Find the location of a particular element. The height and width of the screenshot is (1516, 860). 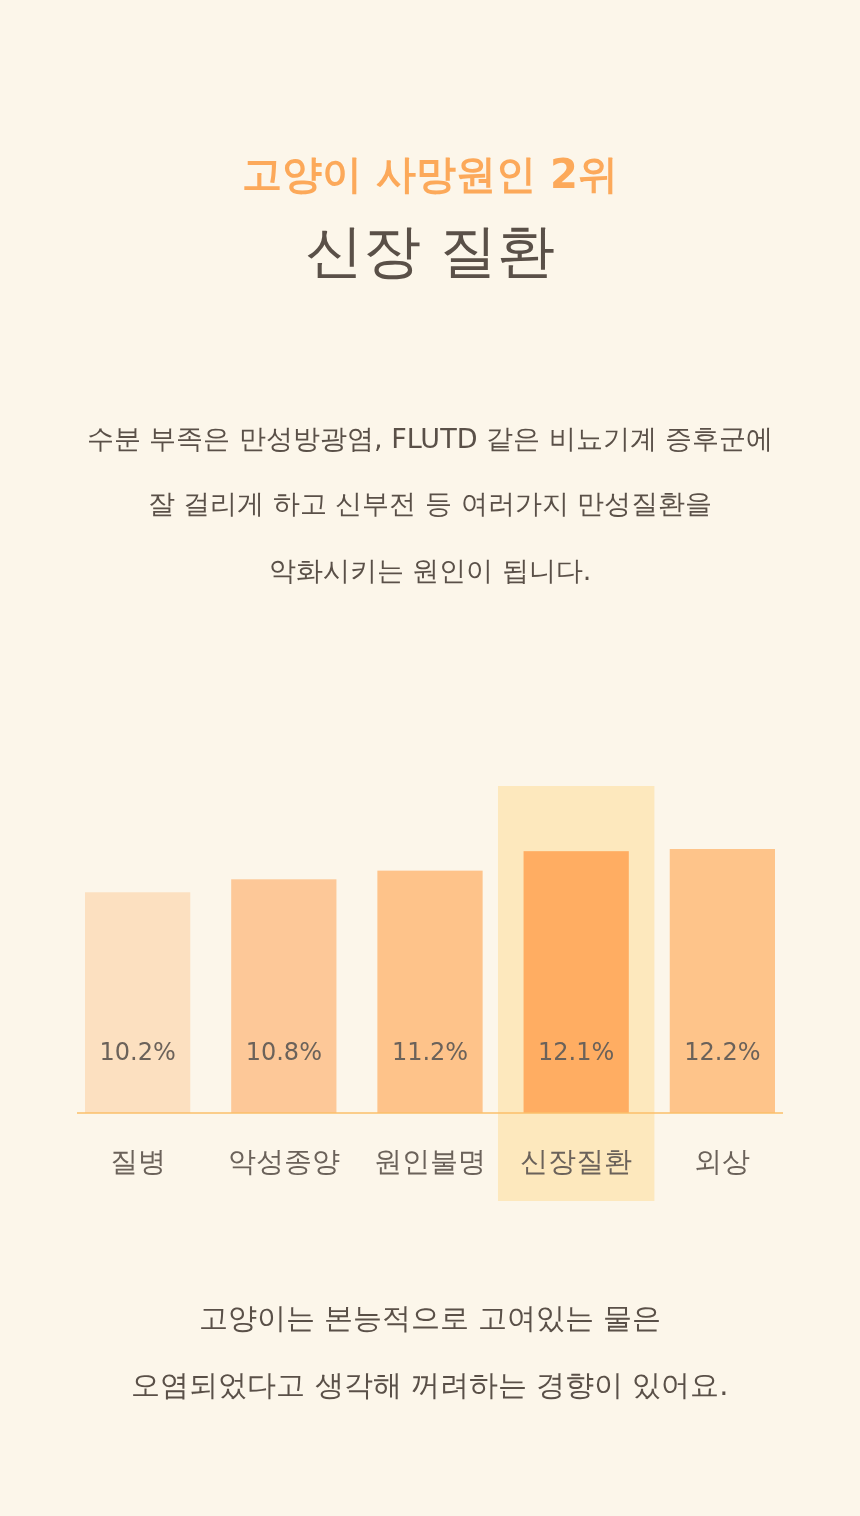

x-tick-label: 신장질환 is located at coordinates (576, 1161).